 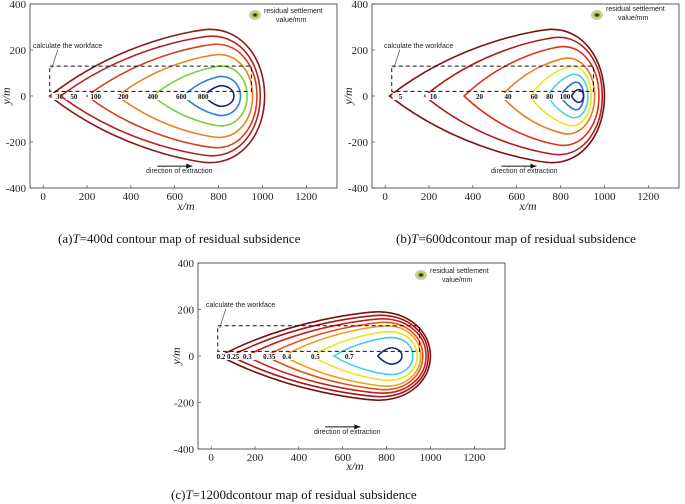 I want to click on contour-label: 40, so click(x=508, y=97).